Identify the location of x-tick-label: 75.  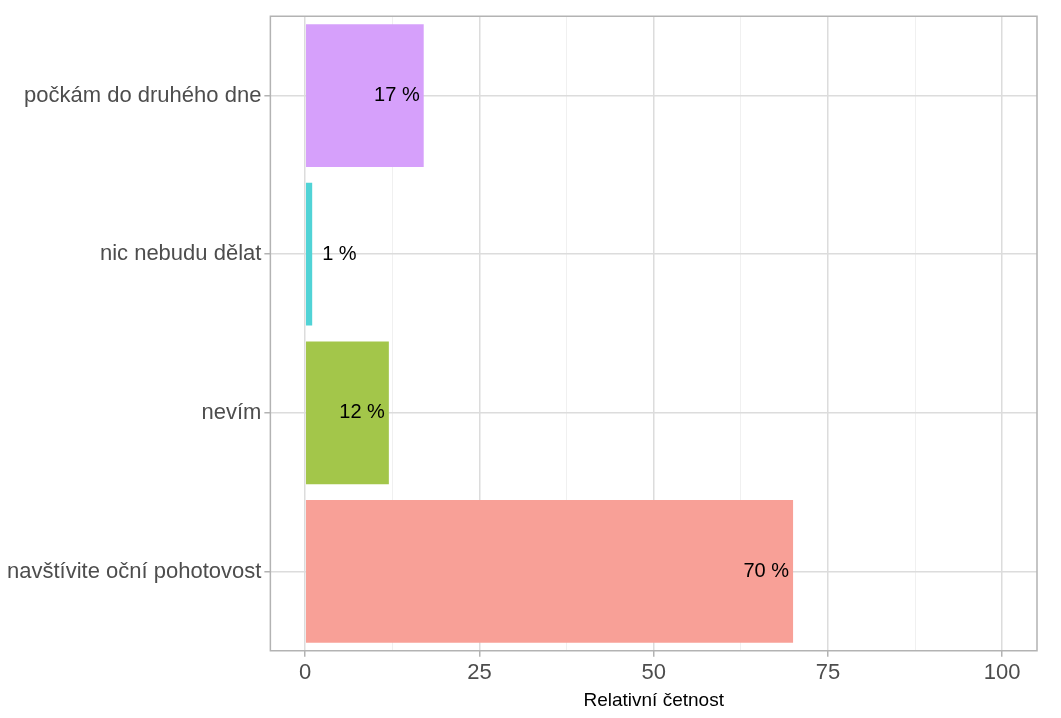
(828, 672).